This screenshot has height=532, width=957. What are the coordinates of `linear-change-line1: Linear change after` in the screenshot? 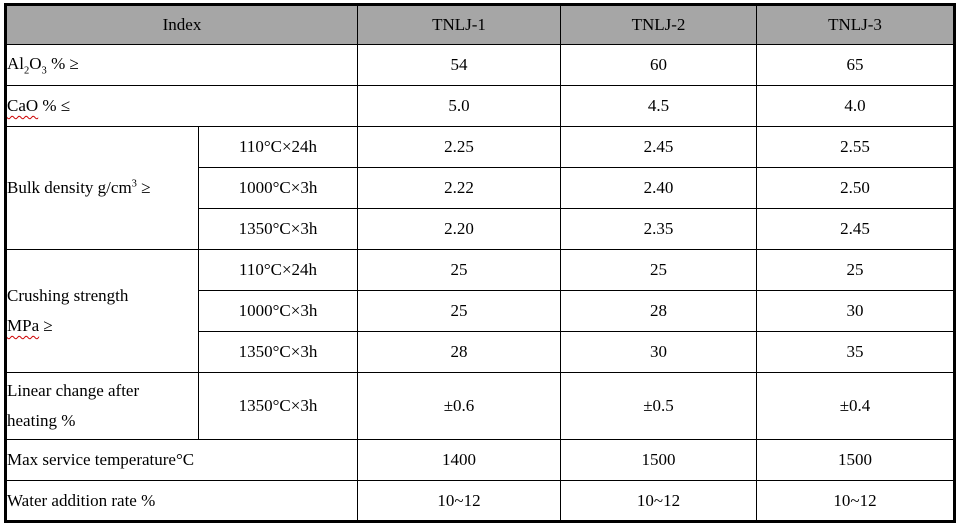 It's located at (73, 390).